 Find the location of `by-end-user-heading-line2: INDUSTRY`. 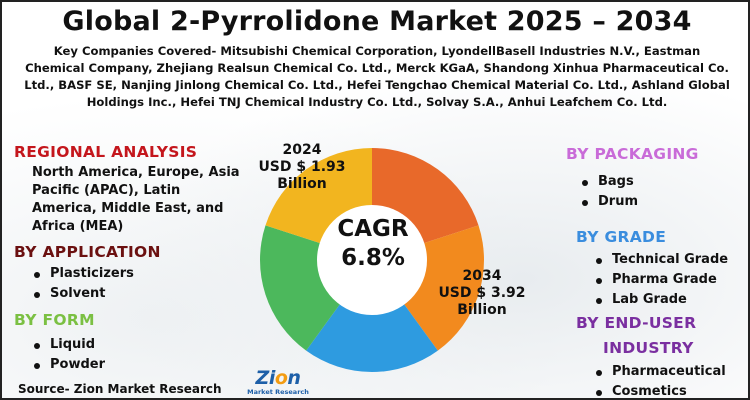

by-end-user-heading-line2: INDUSTRY is located at coordinates (648, 348).